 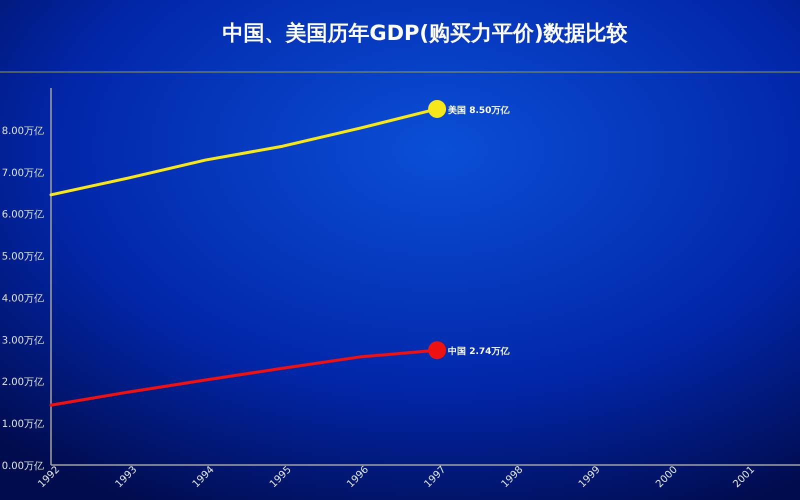 I want to click on y-tick-label: 8.00万亿, so click(x=23, y=131).